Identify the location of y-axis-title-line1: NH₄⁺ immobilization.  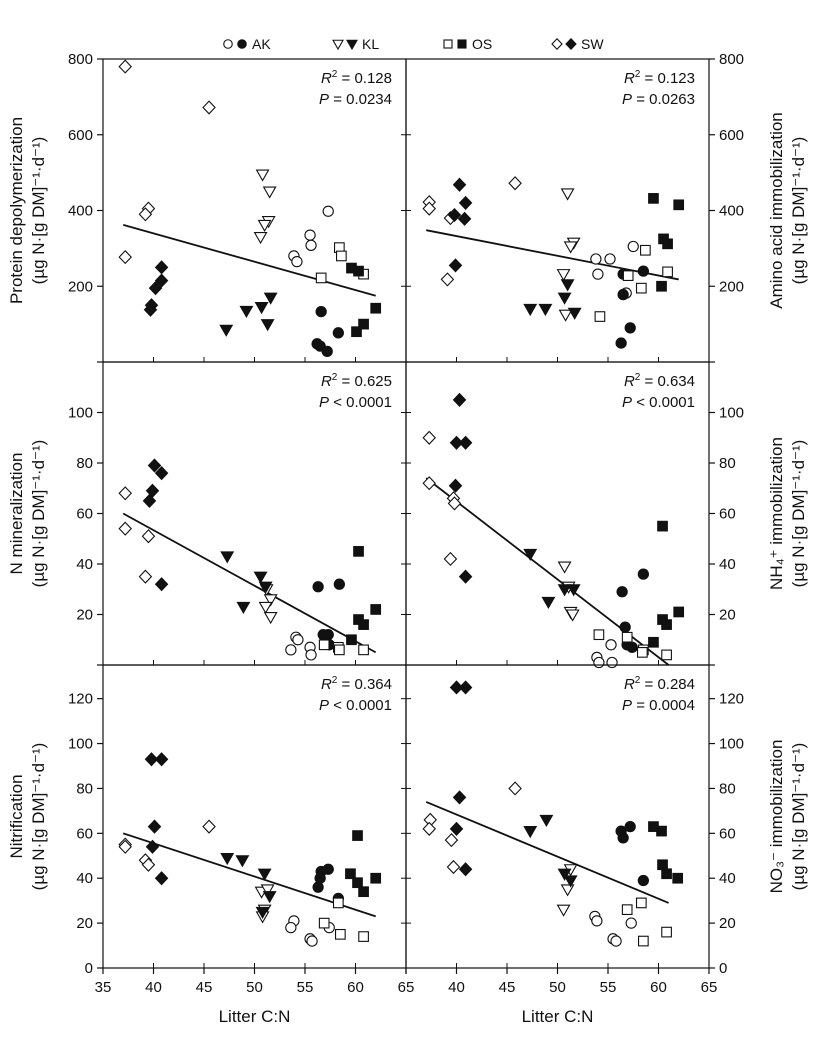
(776, 513).